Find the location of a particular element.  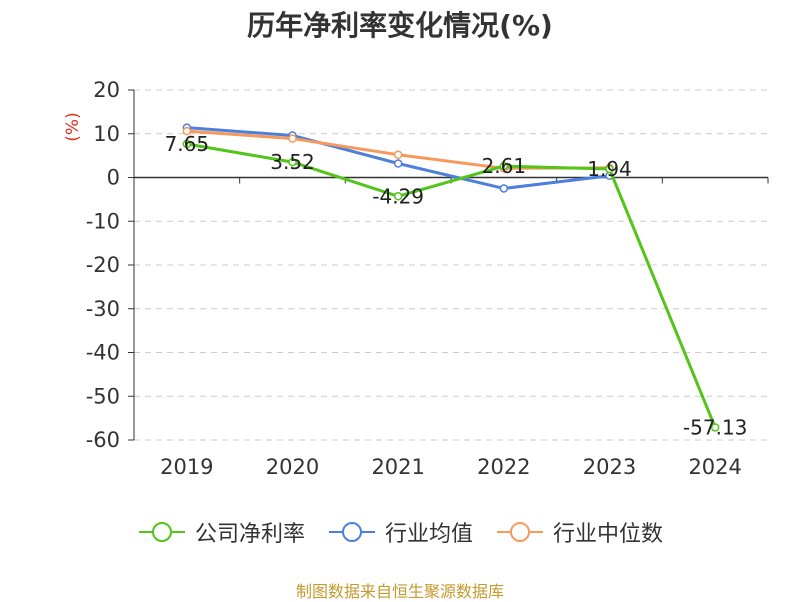

data-label: 2.61 is located at coordinates (504, 166).